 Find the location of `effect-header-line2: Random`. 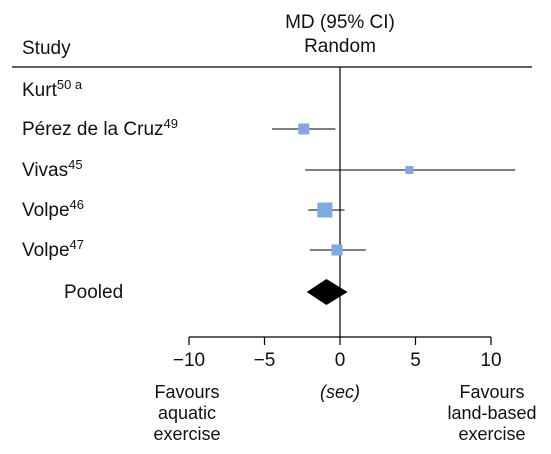

effect-header-line2: Random is located at coordinates (340, 46).